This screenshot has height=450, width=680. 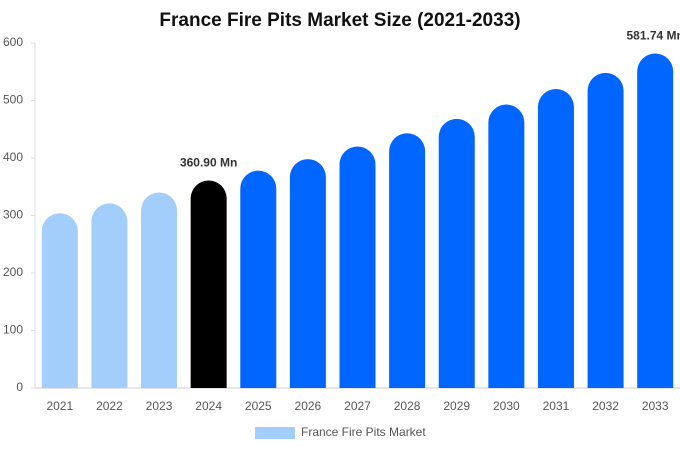 I want to click on x-tick-label: 2030, so click(x=506, y=406).